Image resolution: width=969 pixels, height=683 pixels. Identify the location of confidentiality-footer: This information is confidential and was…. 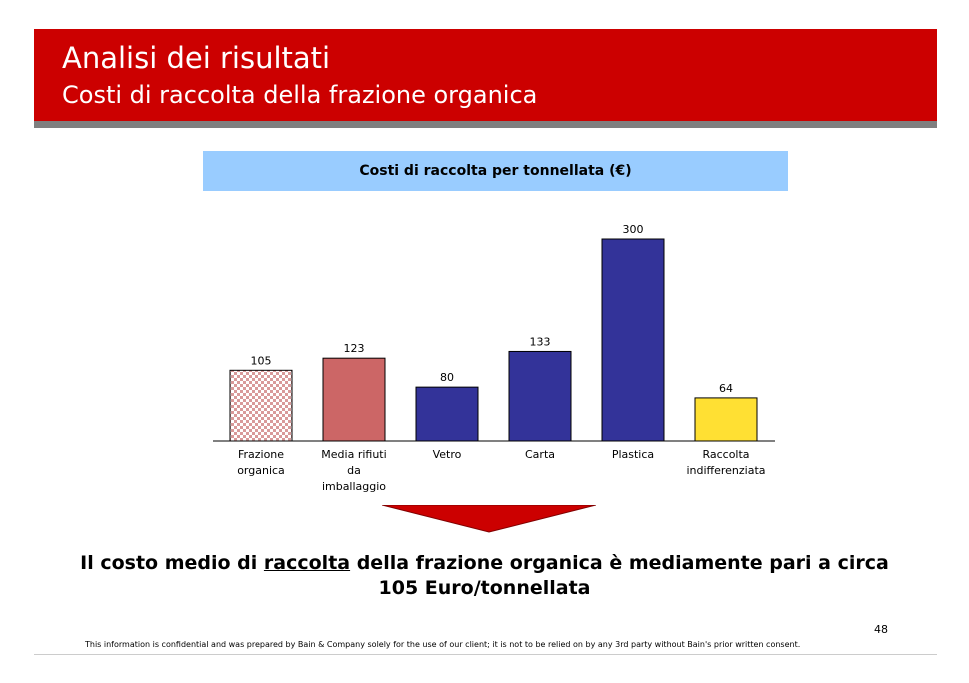
(443, 644).